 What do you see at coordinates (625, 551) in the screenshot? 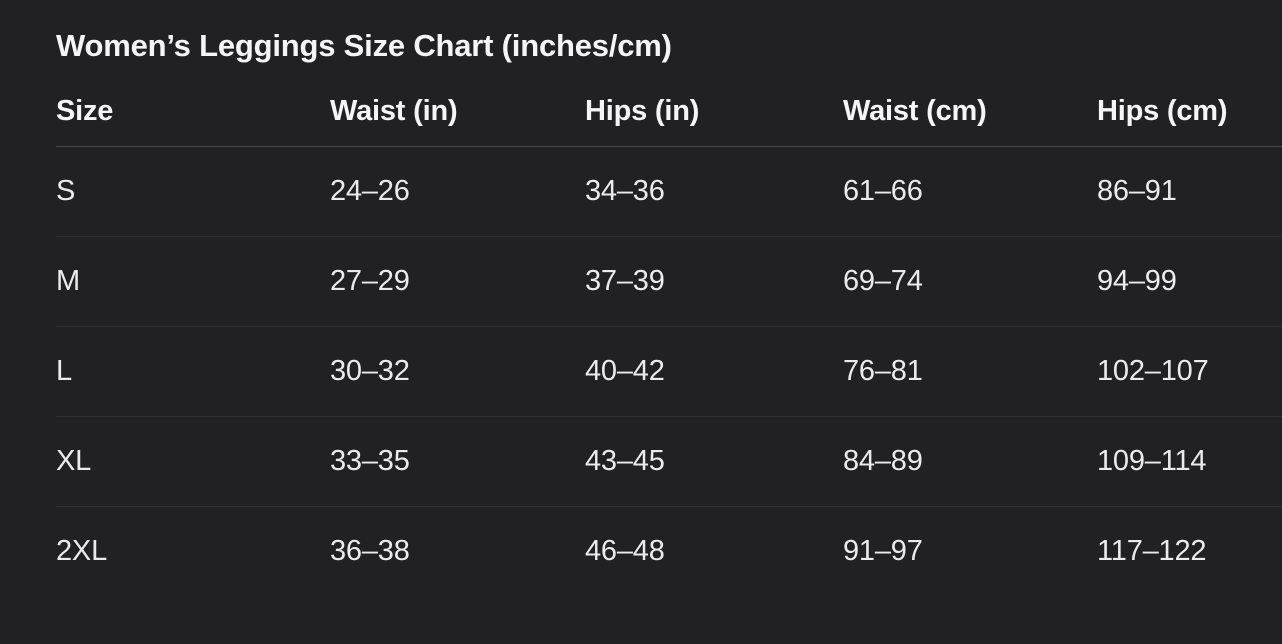
I see `cell-hips-in: 46–48` at bounding box center [625, 551].